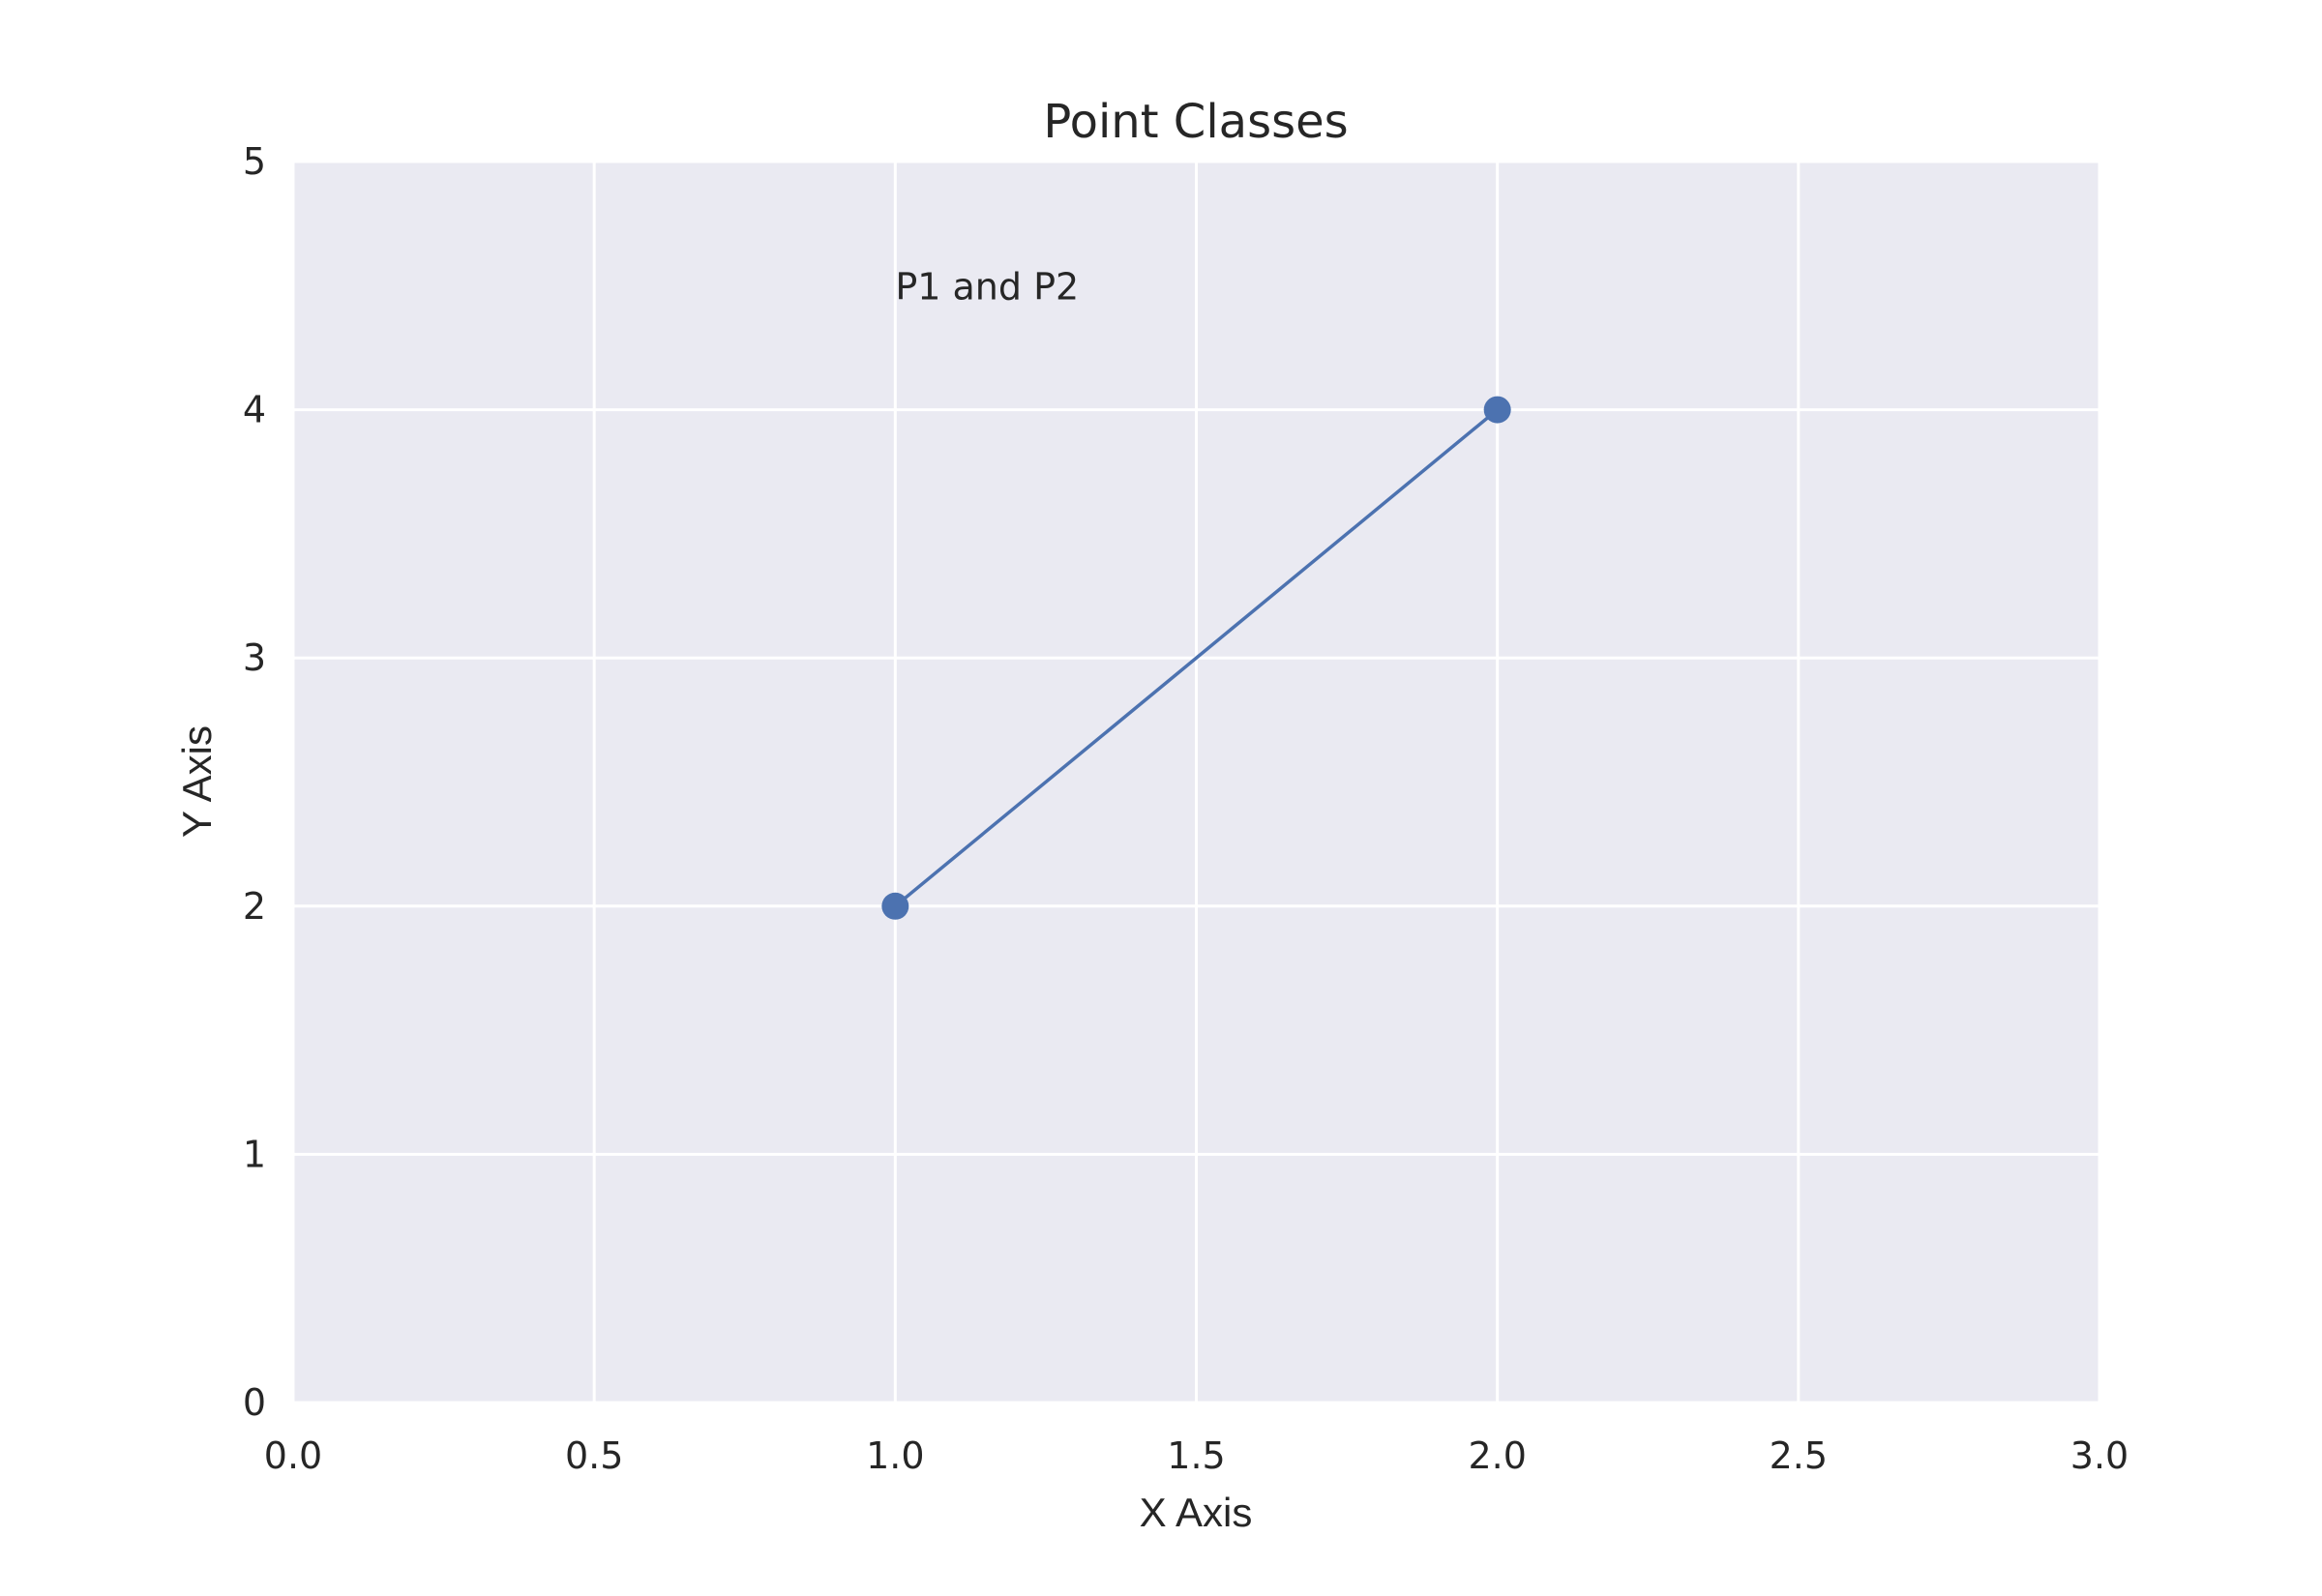 This screenshot has height=1596, width=2322. What do you see at coordinates (1196, 1455) in the screenshot?
I see `x-tick-label: 1.5` at bounding box center [1196, 1455].